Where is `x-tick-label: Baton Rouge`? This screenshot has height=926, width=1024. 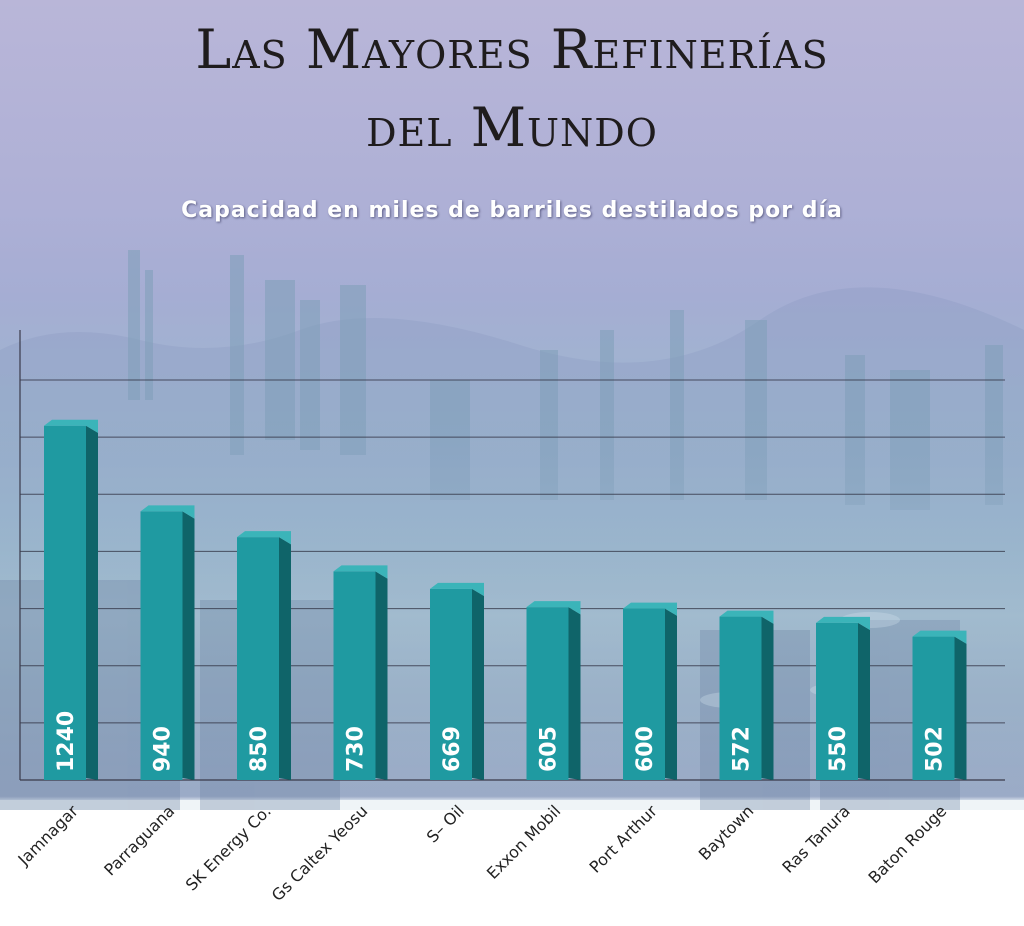 x-tick-label: Baton Rouge is located at coordinates (907, 844).